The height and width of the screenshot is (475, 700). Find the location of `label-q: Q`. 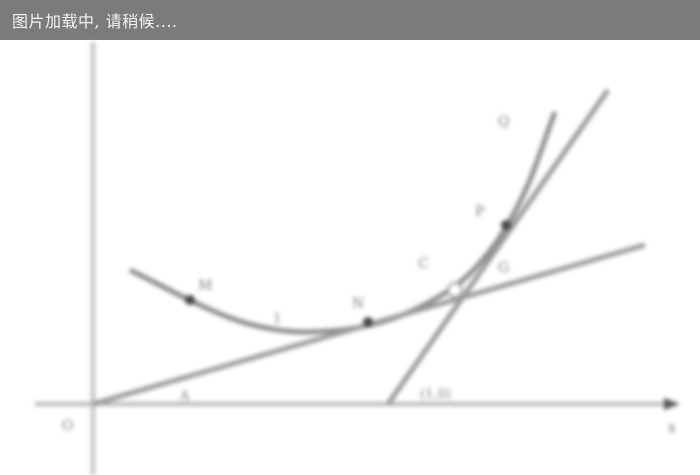

label-q: Q is located at coordinates (503, 122).